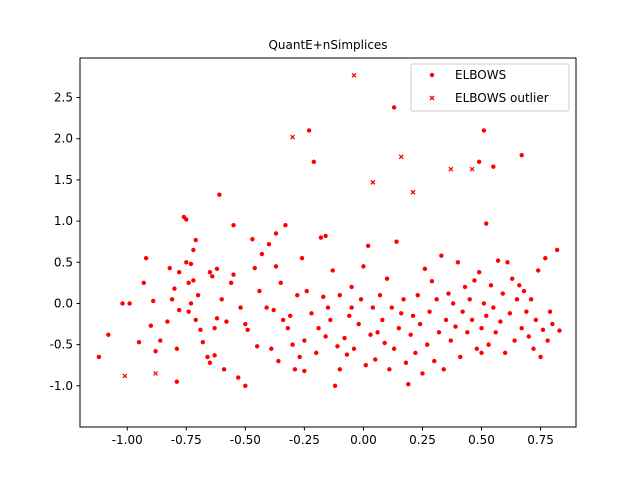 Image resolution: width=640 pixels, height=480 pixels. What do you see at coordinates (540, 440) in the screenshot?
I see `x-tick-label: 0.75` at bounding box center [540, 440].